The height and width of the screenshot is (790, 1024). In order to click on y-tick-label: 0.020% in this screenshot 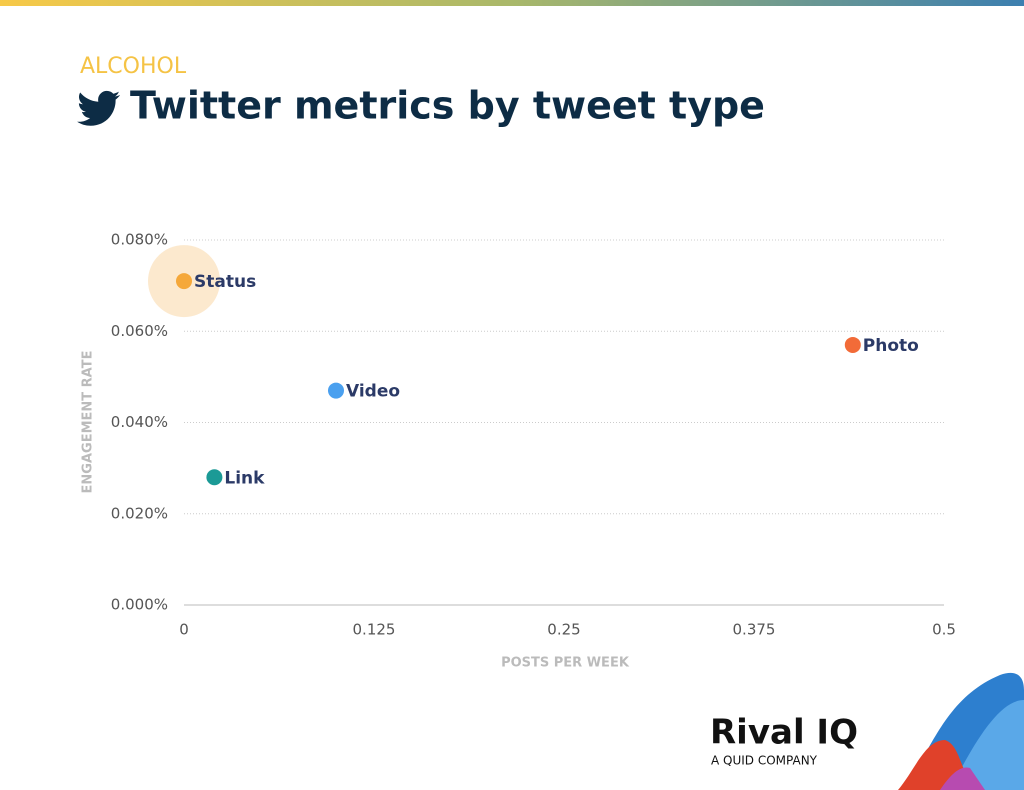, I will do `click(139, 513)`.